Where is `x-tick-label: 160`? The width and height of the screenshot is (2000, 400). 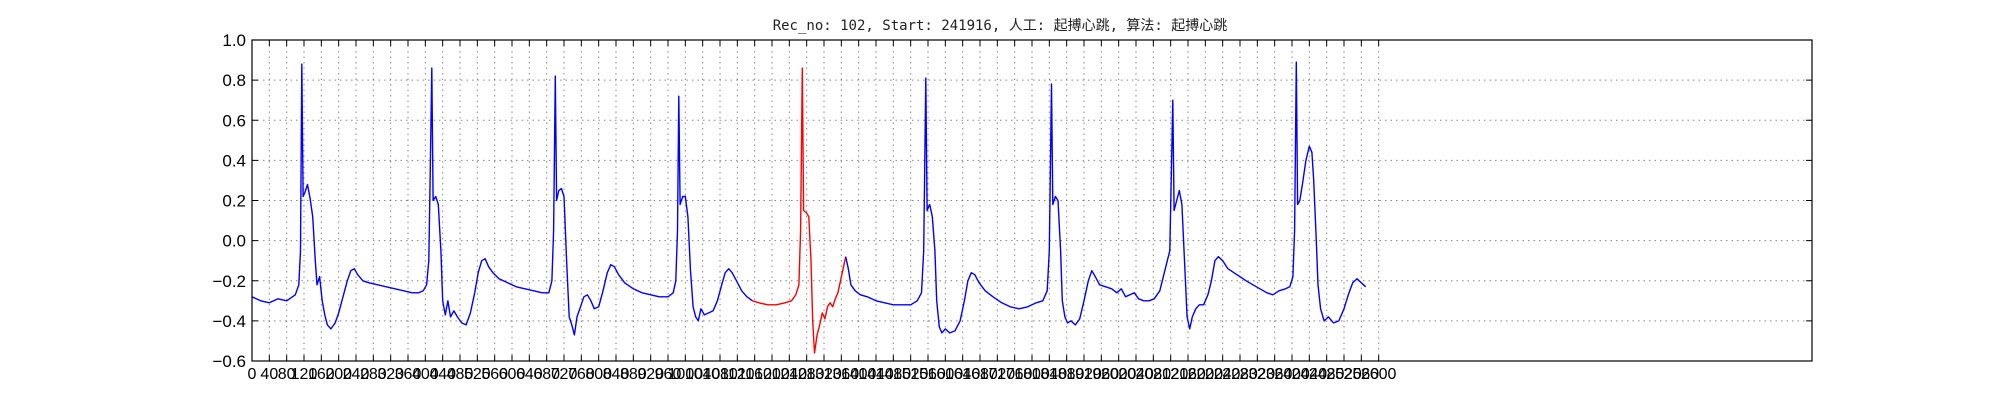
x-tick-label: 160 is located at coordinates (321, 374).